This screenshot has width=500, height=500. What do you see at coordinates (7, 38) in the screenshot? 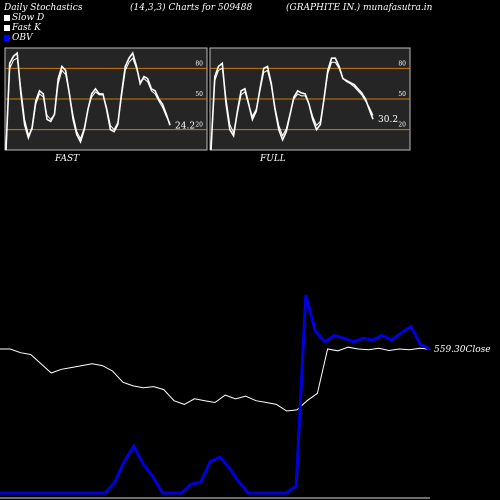
I see `obv-swatch` at bounding box center [7, 38].